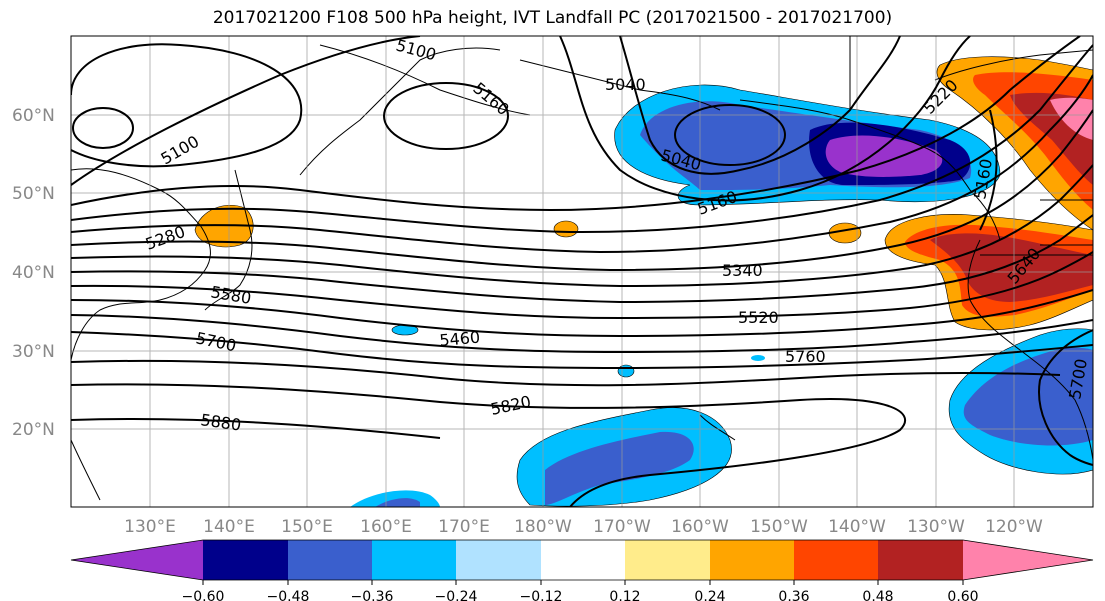 The height and width of the screenshot is (601, 1105). What do you see at coordinates (150, 527) in the screenshot?
I see `lon-label: 130°E` at bounding box center [150, 527].